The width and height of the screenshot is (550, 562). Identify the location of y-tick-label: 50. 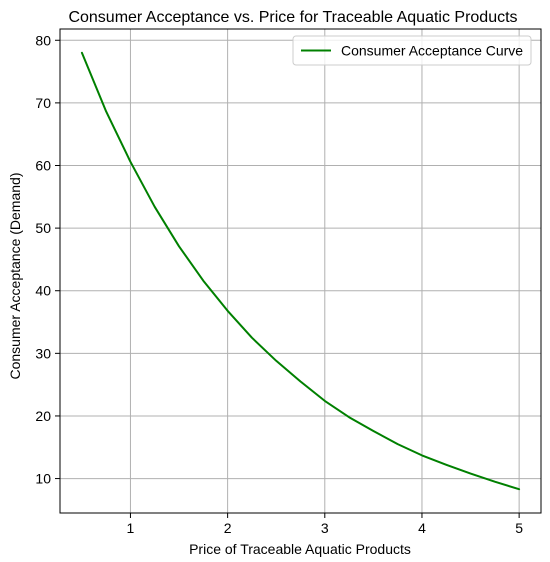
(43, 228).